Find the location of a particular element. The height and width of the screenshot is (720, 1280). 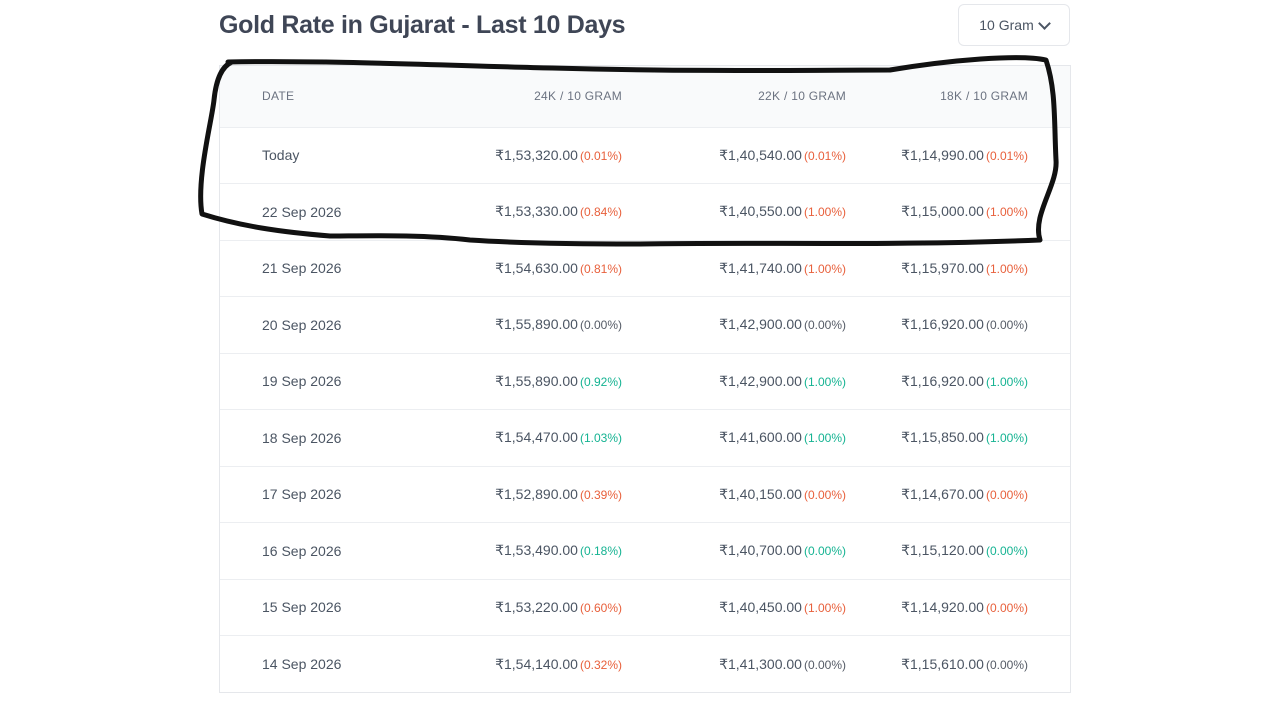

rate-cell-22k: ₹1,40,550.00 (1.00%) is located at coordinates (734, 212).